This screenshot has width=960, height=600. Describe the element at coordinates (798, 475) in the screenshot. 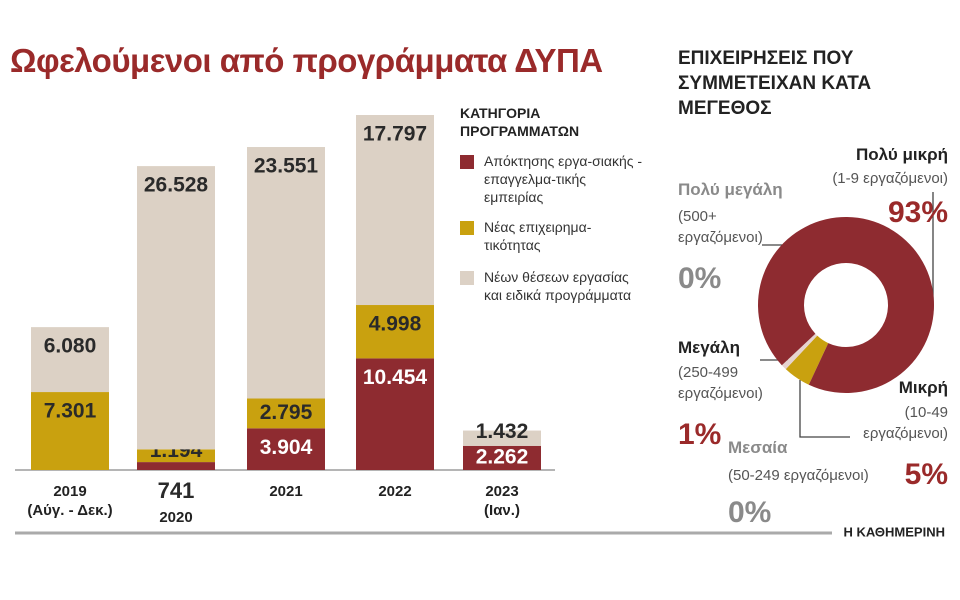

I see `slice-detail: (50-249 εργαζόμενοι)` at that location.